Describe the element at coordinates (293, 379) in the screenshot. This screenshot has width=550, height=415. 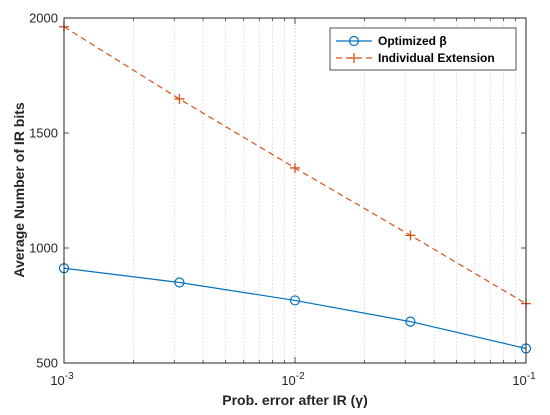
I see `x-tick-label: 10⁻²` at that location.